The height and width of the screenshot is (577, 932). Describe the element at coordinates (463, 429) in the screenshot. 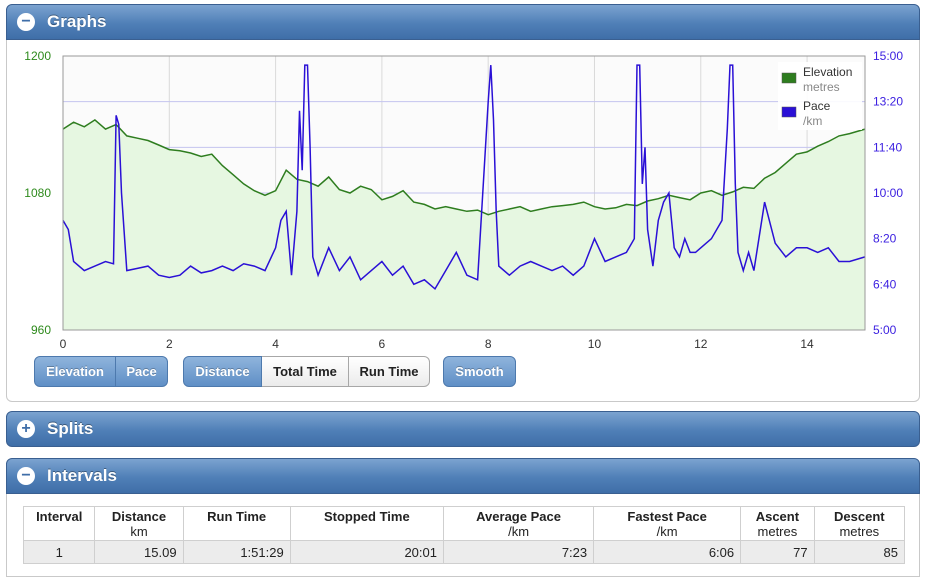

I see `splits-panel-header: + Splits` at that location.